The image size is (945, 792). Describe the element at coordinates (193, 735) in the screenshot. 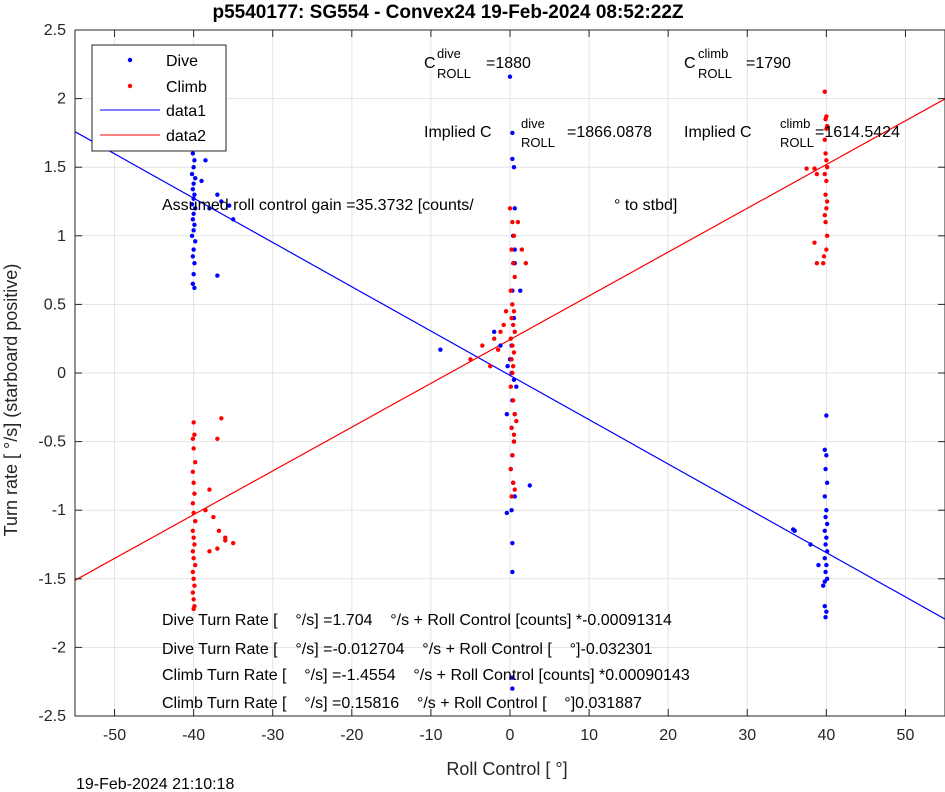

I see `x-tick-label: -40` at that location.